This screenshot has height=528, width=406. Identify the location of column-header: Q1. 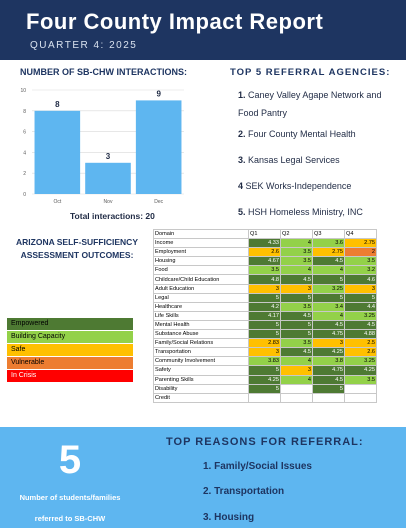
(264, 234).